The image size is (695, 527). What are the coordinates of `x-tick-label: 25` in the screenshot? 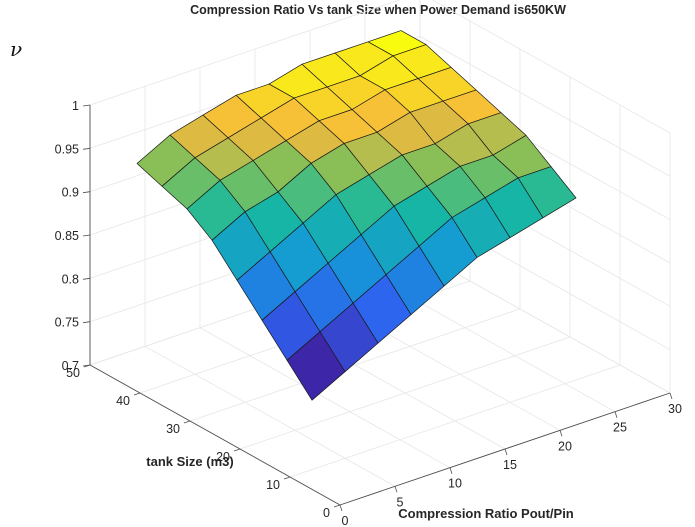 It's located at (620, 428).